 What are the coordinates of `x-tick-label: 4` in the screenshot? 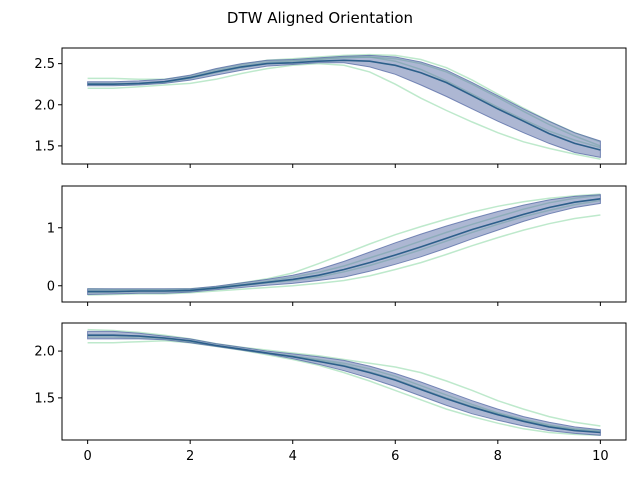 It's located at (293, 456).